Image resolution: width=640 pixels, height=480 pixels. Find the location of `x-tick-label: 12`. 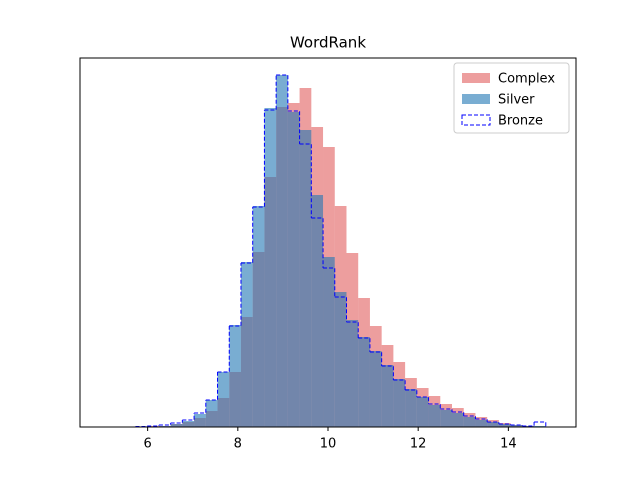

x-tick-label: 12 is located at coordinates (418, 444).